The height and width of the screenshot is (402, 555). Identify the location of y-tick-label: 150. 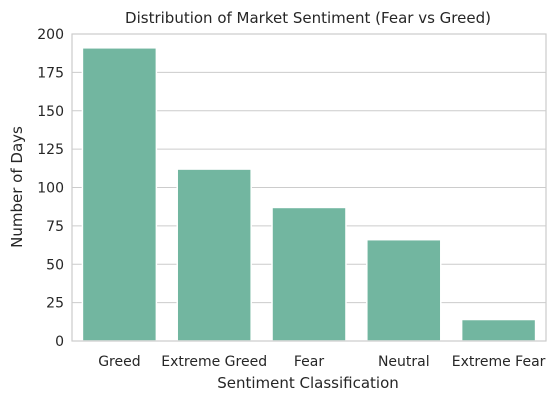
(50, 112).